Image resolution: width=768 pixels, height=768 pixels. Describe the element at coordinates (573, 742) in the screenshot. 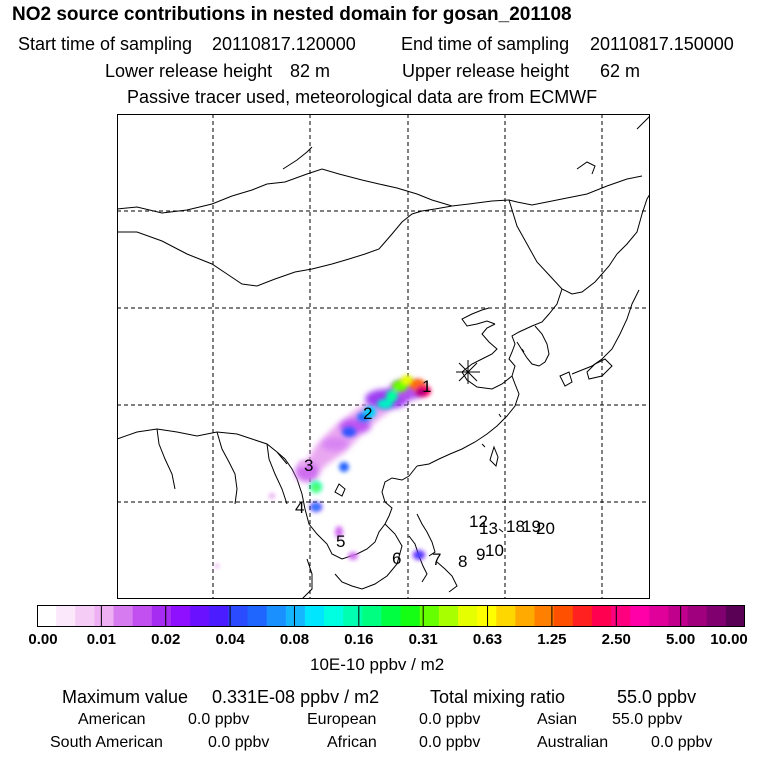

I see `australian-label: Australian` at that location.